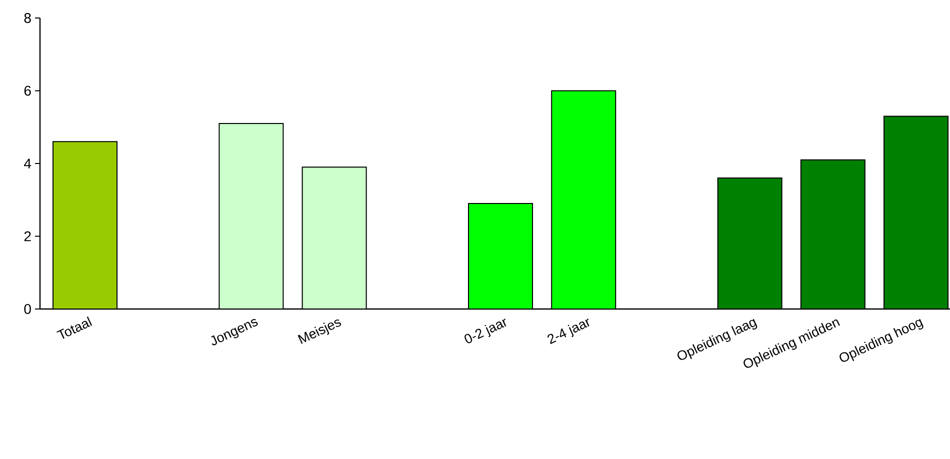 This screenshot has width=950, height=459. Describe the element at coordinates (27, 91) in the screenshot. I see `y-tick-label: 6` at that location.